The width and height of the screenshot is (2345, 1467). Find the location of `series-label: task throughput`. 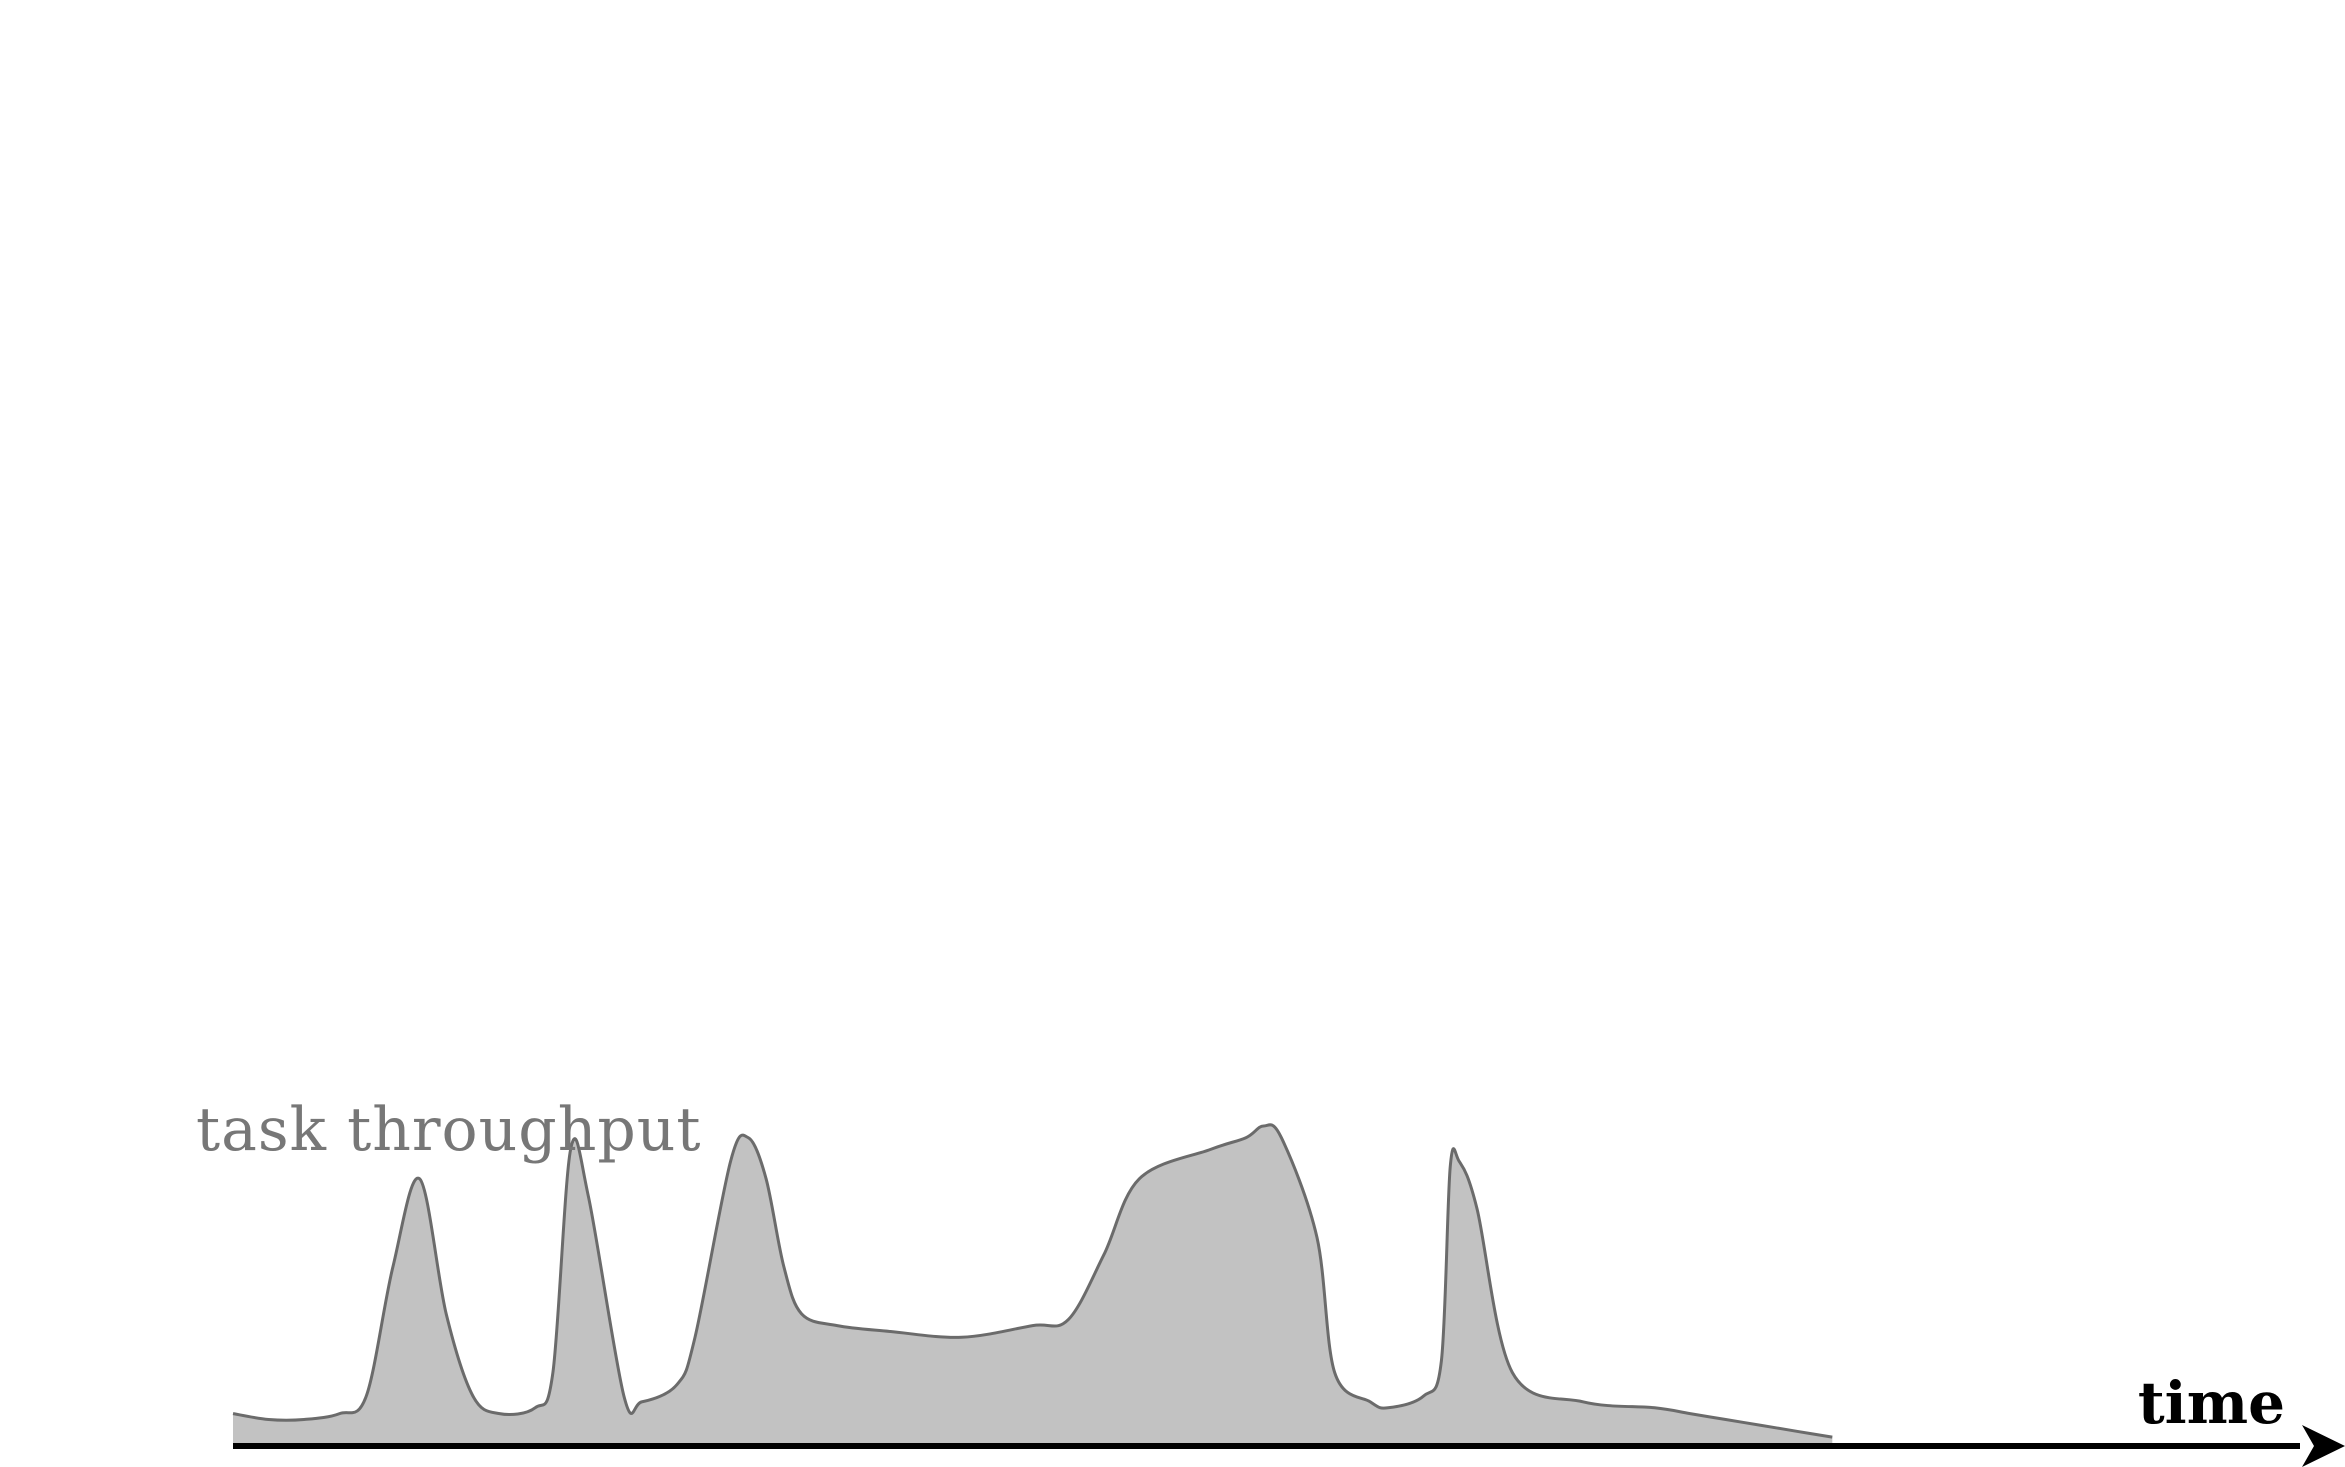

series-label: task throughput is located at coordinates (449, 1130).